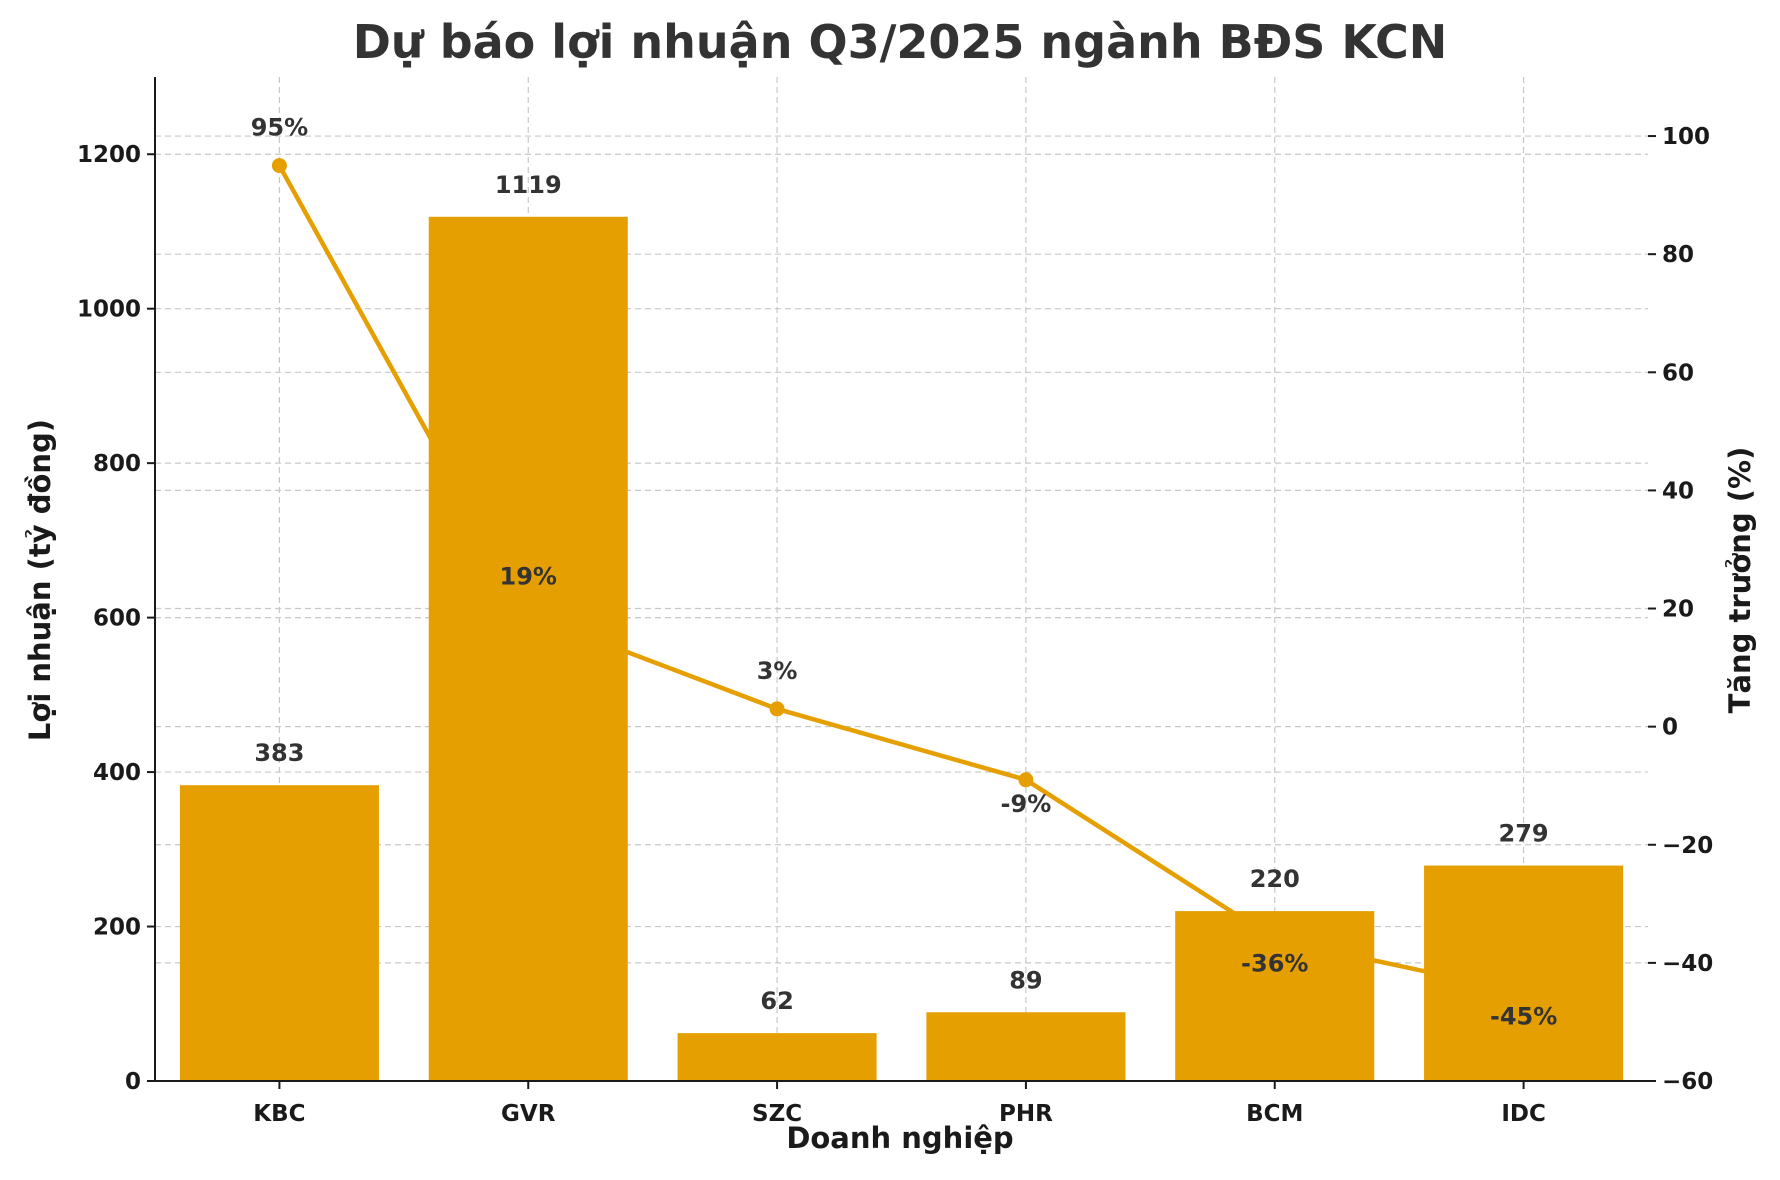  Describe the element at coordinates (1687, 964) in the screenshot. I see `y2-tick-label: −40` at that location.